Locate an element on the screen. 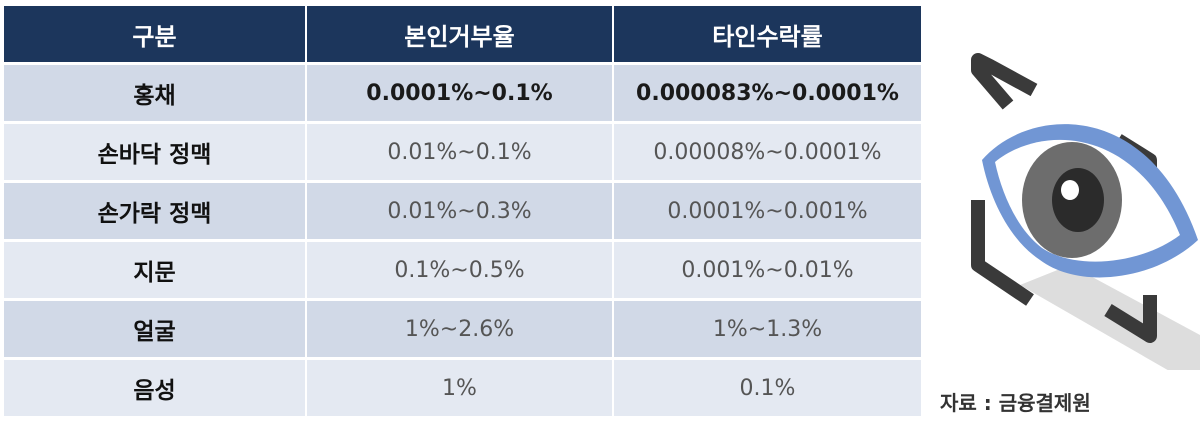  table-row: 음성 1% 0.1% is located at coordinates (462, 389).